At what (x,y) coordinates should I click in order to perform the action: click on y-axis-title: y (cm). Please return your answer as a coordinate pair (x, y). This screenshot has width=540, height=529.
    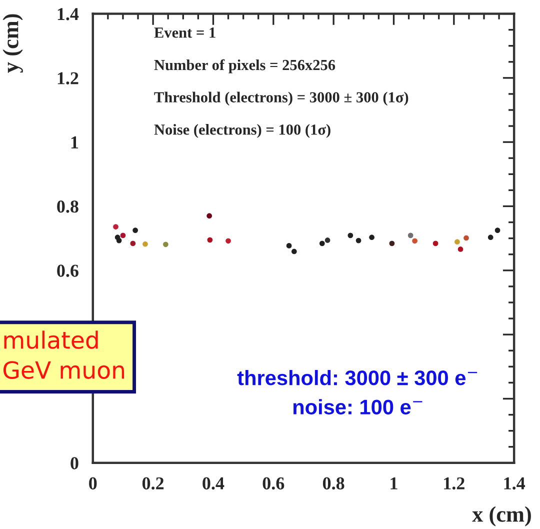
    Looking at the image, I should click on (12, 43).